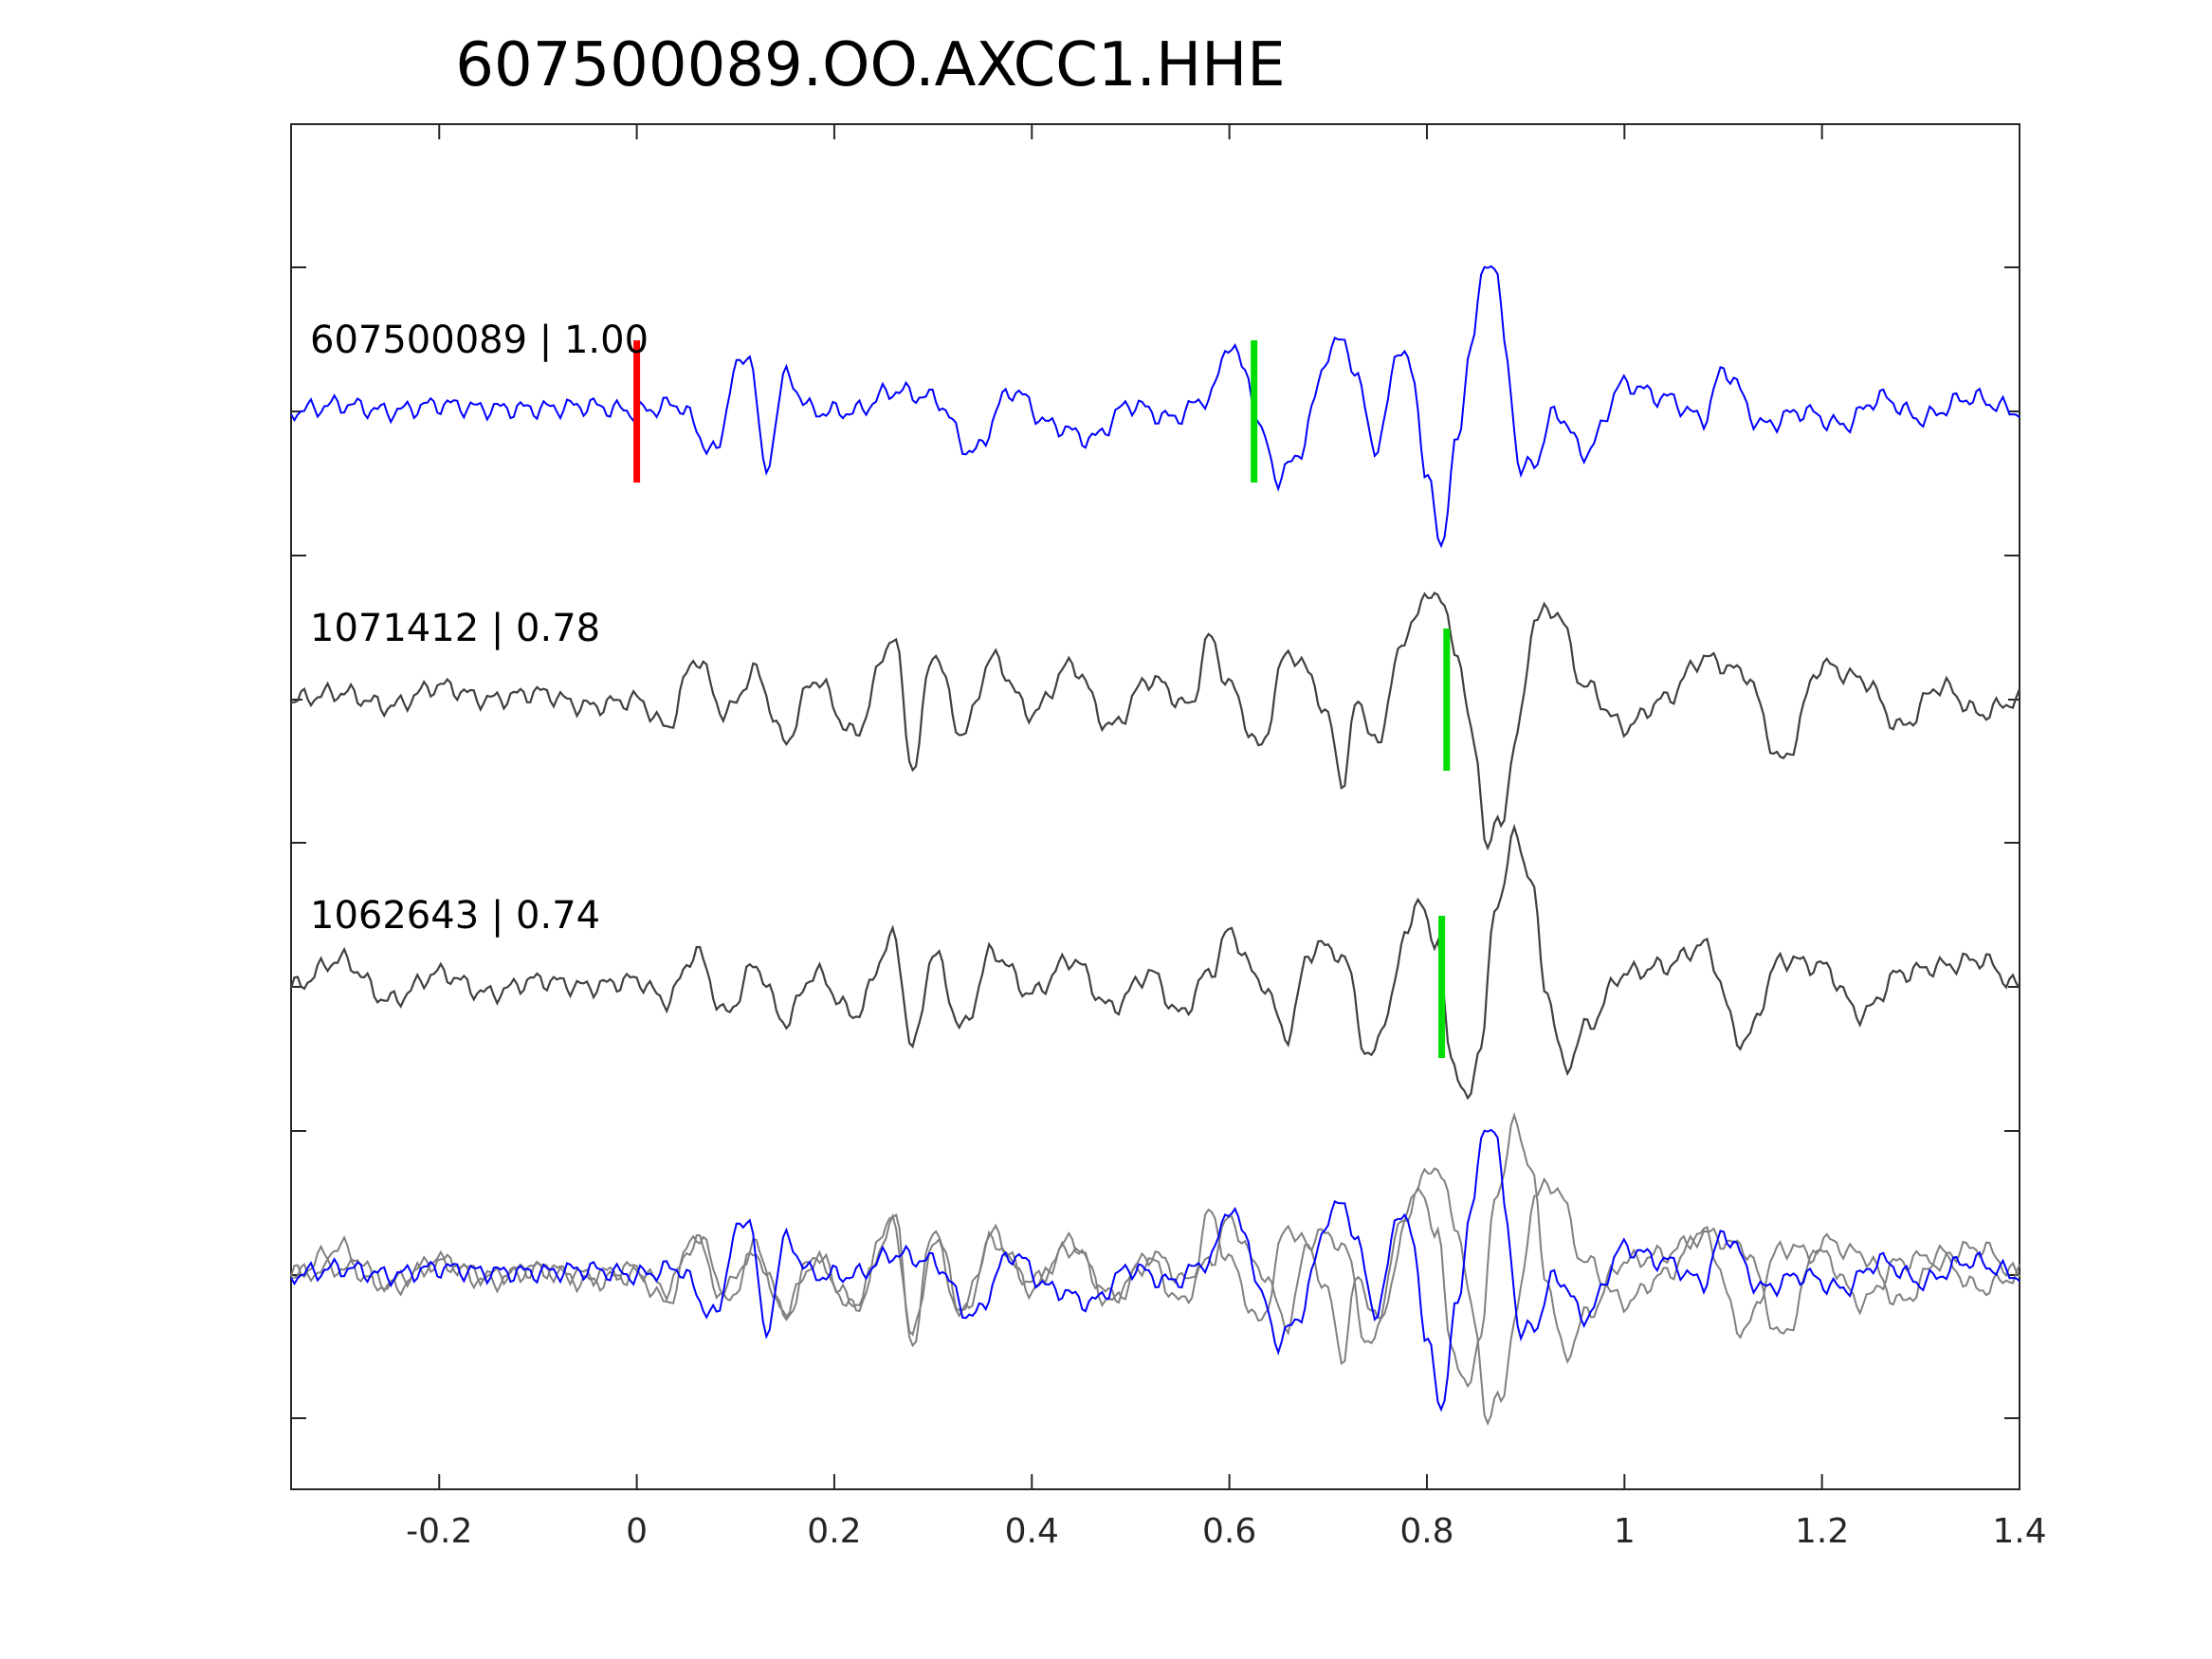  I want to click on chart-title: 607500089.OO.AXCC1.HHE, so click(870, 65).